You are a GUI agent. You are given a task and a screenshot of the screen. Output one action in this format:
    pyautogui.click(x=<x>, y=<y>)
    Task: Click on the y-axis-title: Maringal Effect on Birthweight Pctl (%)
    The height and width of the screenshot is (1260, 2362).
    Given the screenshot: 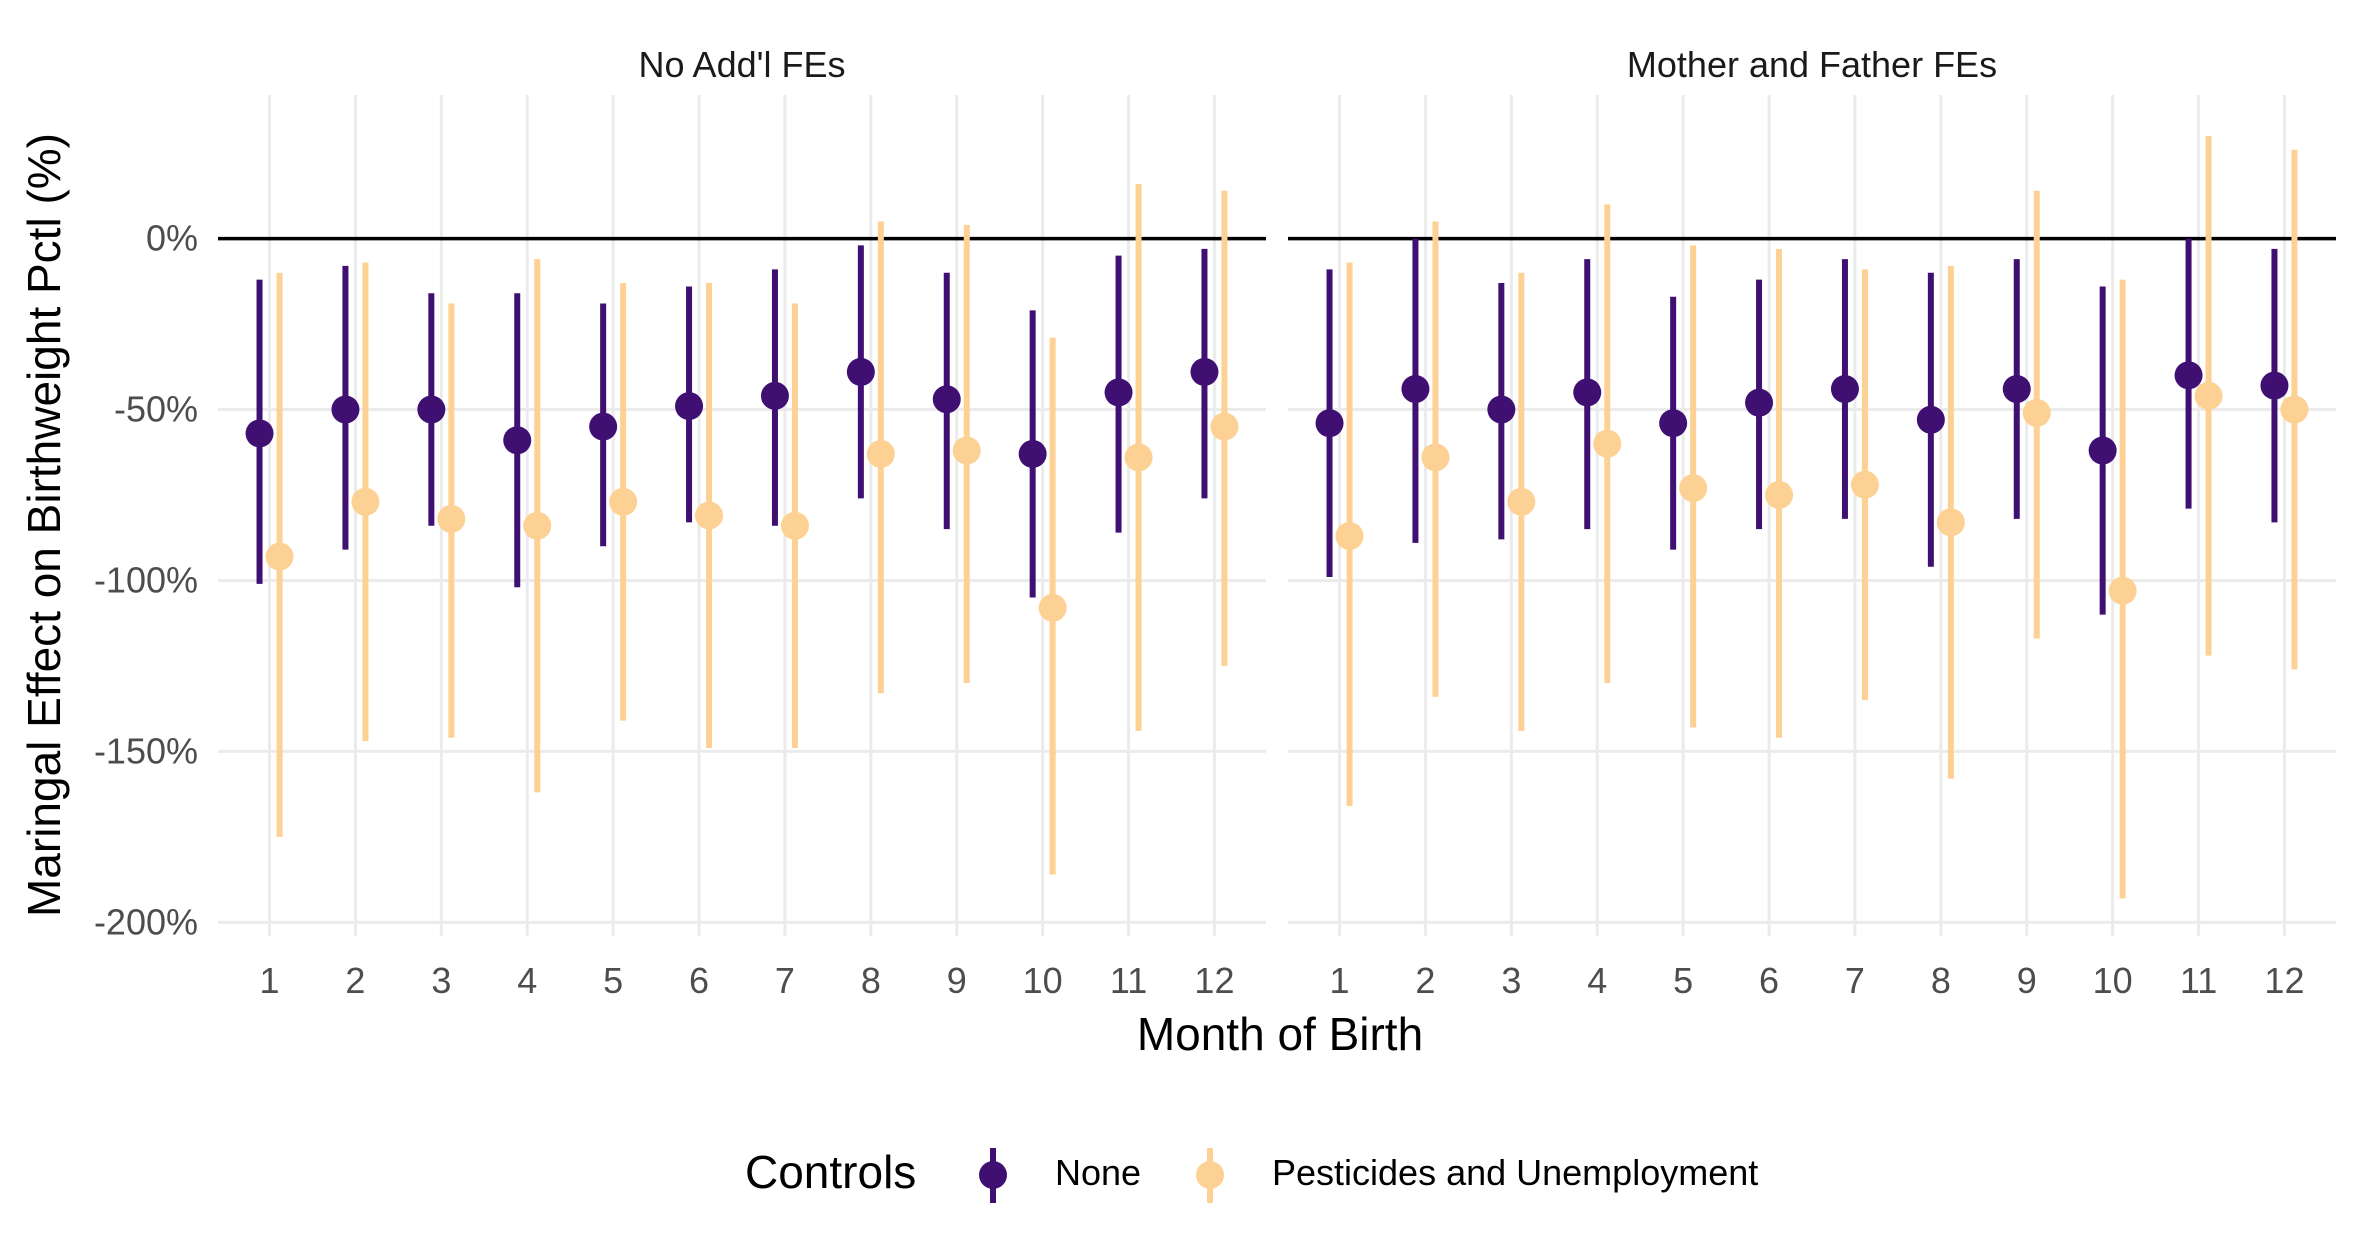 What is the action you would take?
    pyautogui.click(x=44, y=525)
    